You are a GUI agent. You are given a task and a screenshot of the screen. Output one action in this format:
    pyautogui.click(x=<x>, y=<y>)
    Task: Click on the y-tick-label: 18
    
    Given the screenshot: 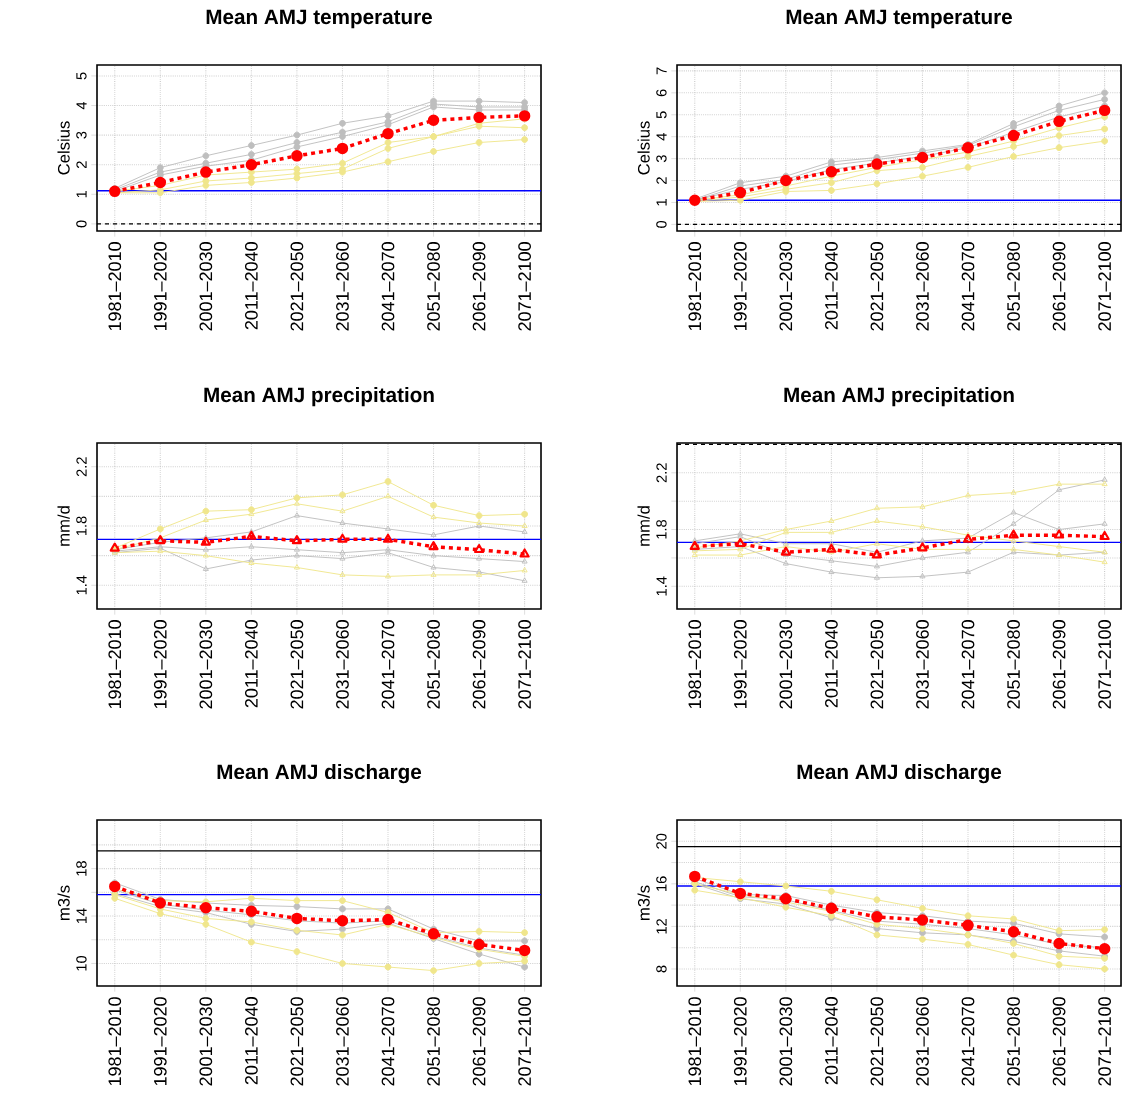 What is the action you would take?
    pyautogui.click(x=81, y=868)
    